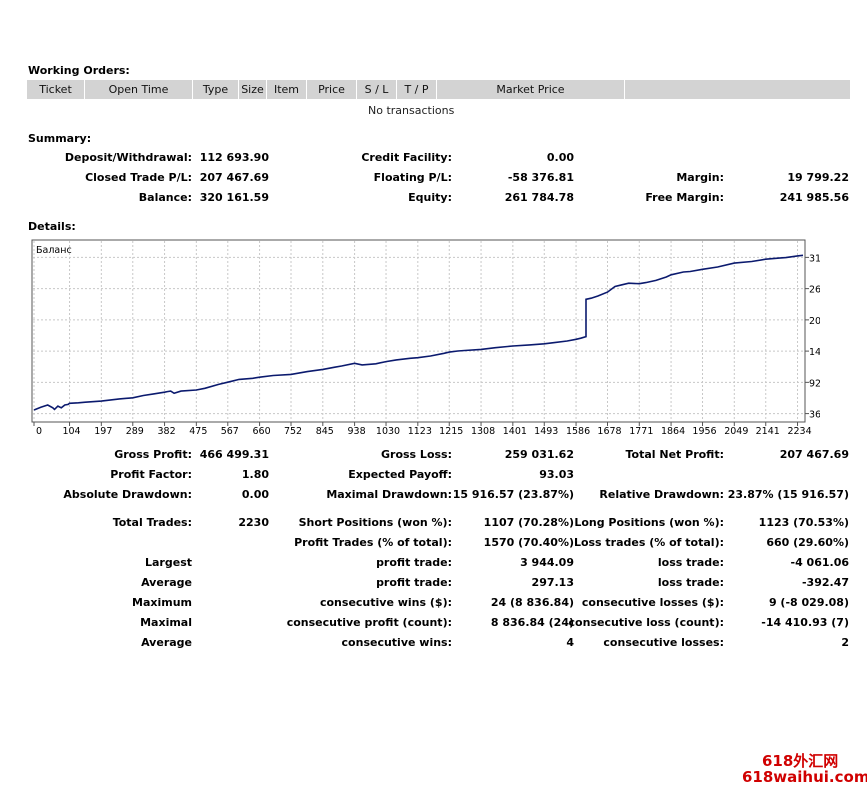  I want to click on summary-title: Summary:, so click(60, 138).